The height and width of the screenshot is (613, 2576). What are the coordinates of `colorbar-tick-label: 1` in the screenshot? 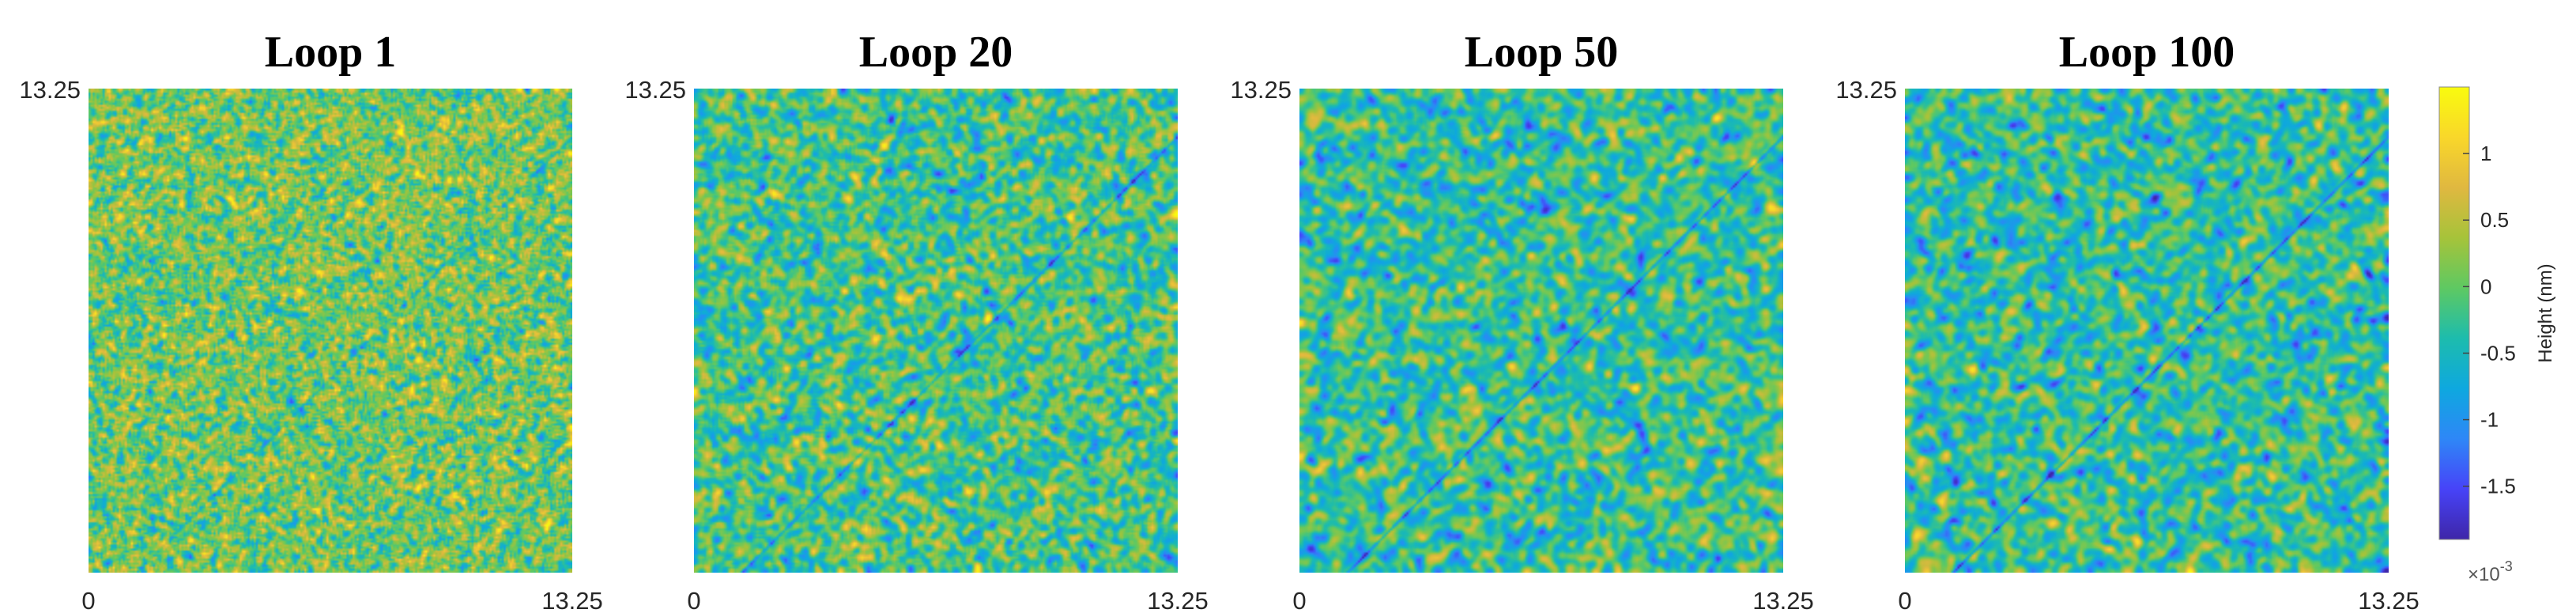 It's located at (2485, 153).